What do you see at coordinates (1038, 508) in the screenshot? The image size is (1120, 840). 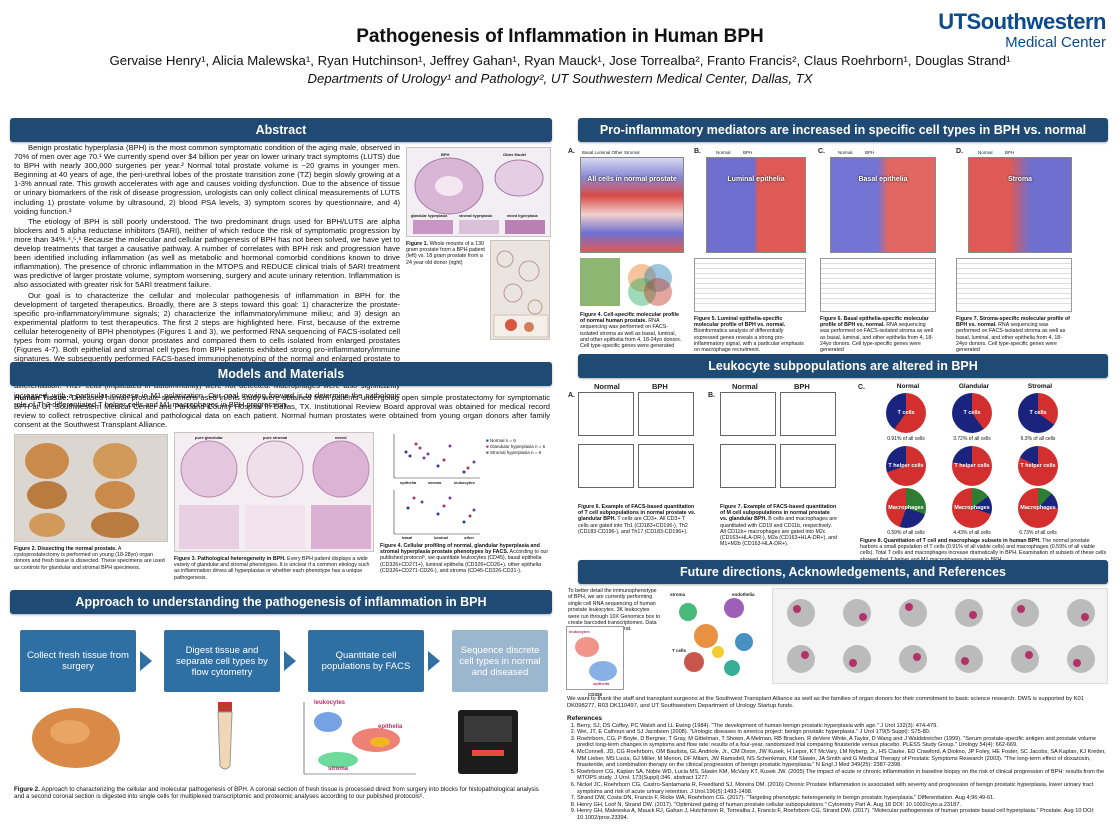 I see `pie-macrophages-stromal: Macrophages` at bounding box center [1038, 508].